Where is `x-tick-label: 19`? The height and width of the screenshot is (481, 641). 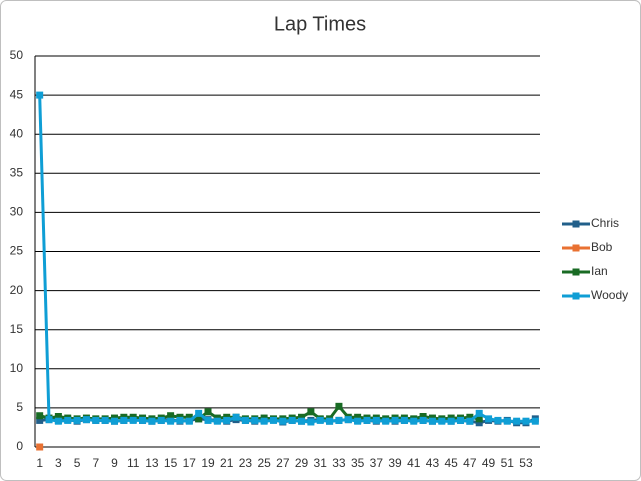 x-tick-label: 19 is located at coordinates (208, 463).